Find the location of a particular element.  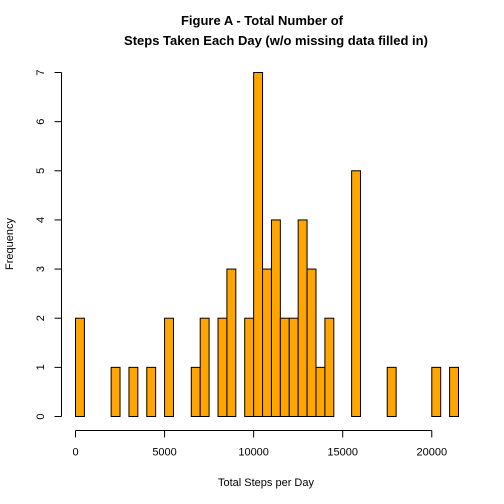

x-axis: 0 5000 10000 15000 20000 is located at coordinates (259, 444).